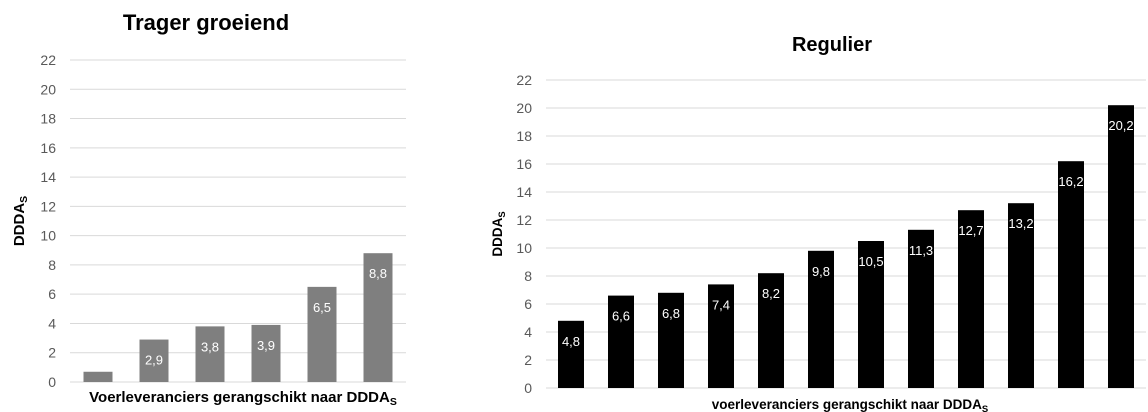 The image size is (1148, 412). What do you see at coordinates (1020, 223) in the screenshot?
I see `data-label: 13,2` at bounding box center [1020, 223].